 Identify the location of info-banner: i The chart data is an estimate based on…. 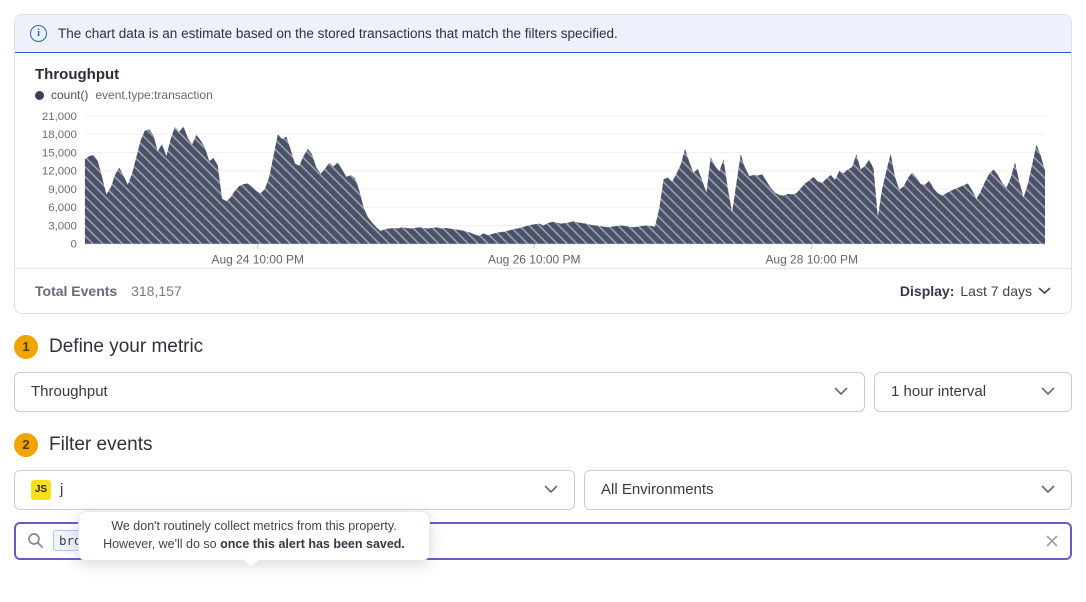
(543, 34).